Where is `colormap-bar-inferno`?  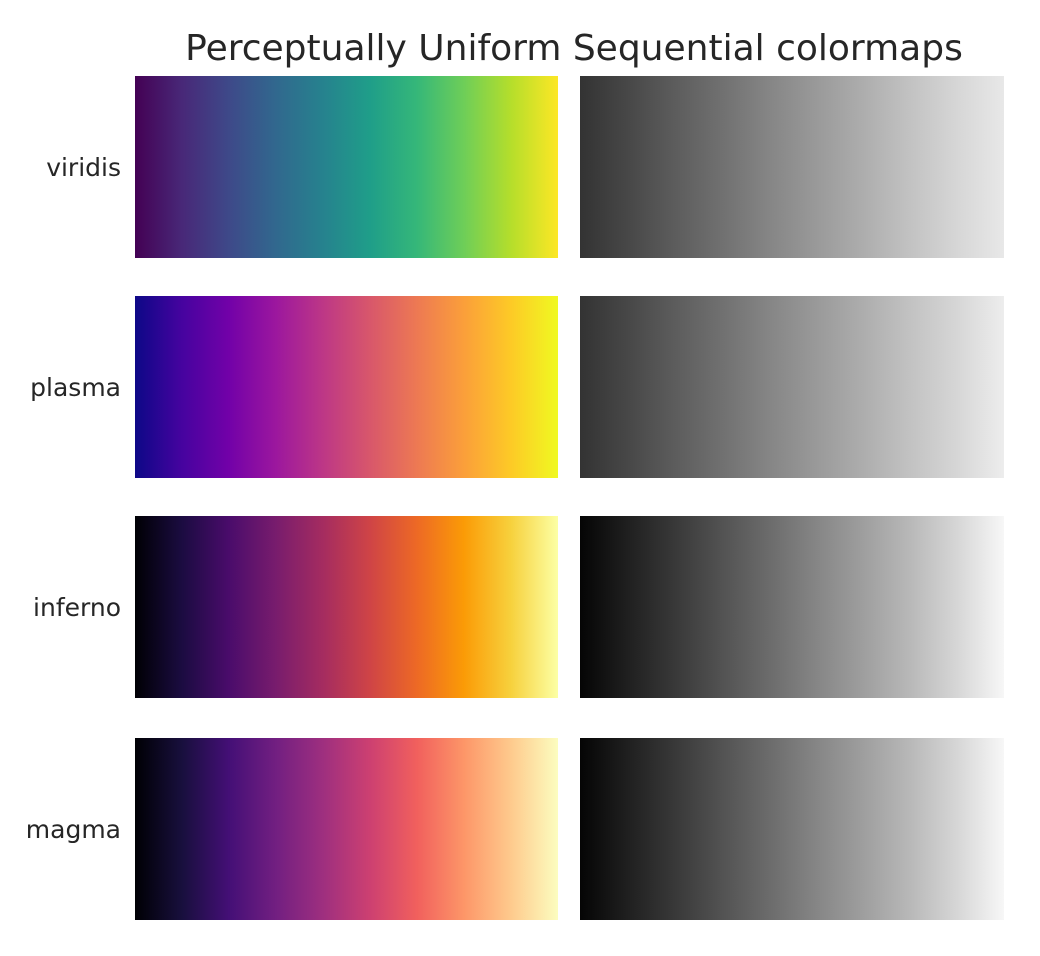
colormap-bar-inferno is located at coordinates (346, 607).